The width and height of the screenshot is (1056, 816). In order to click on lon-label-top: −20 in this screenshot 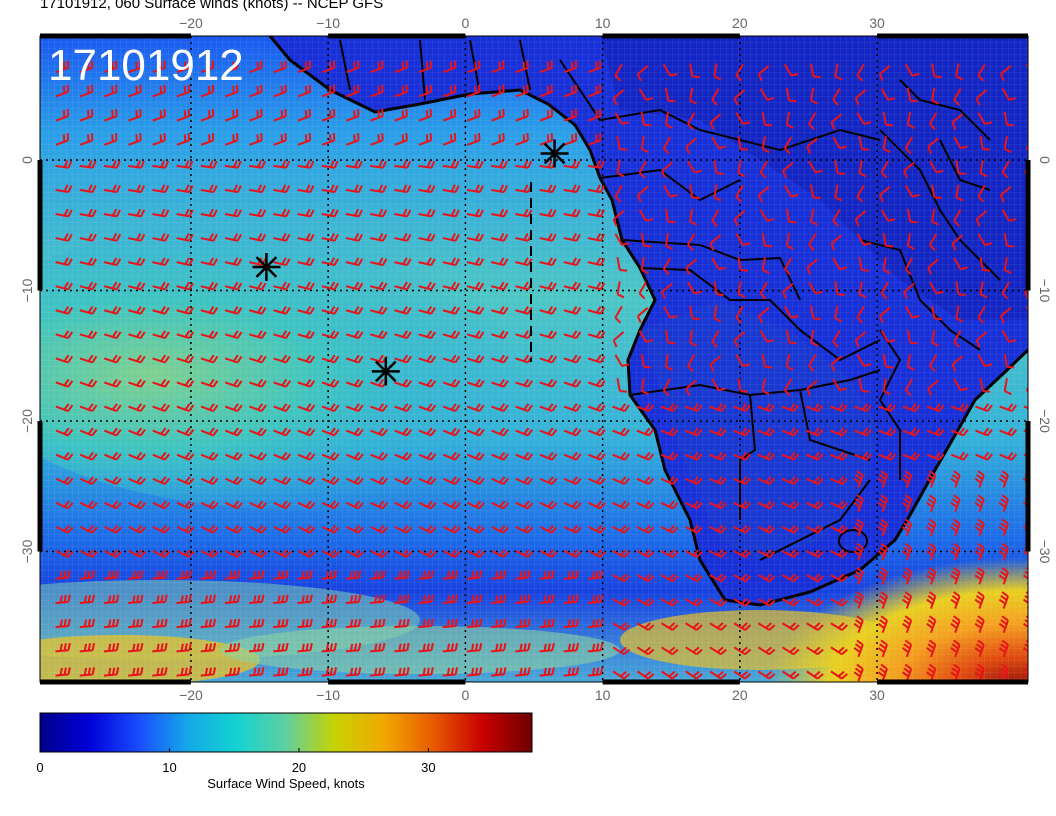, I will do `click(191, 23)`.